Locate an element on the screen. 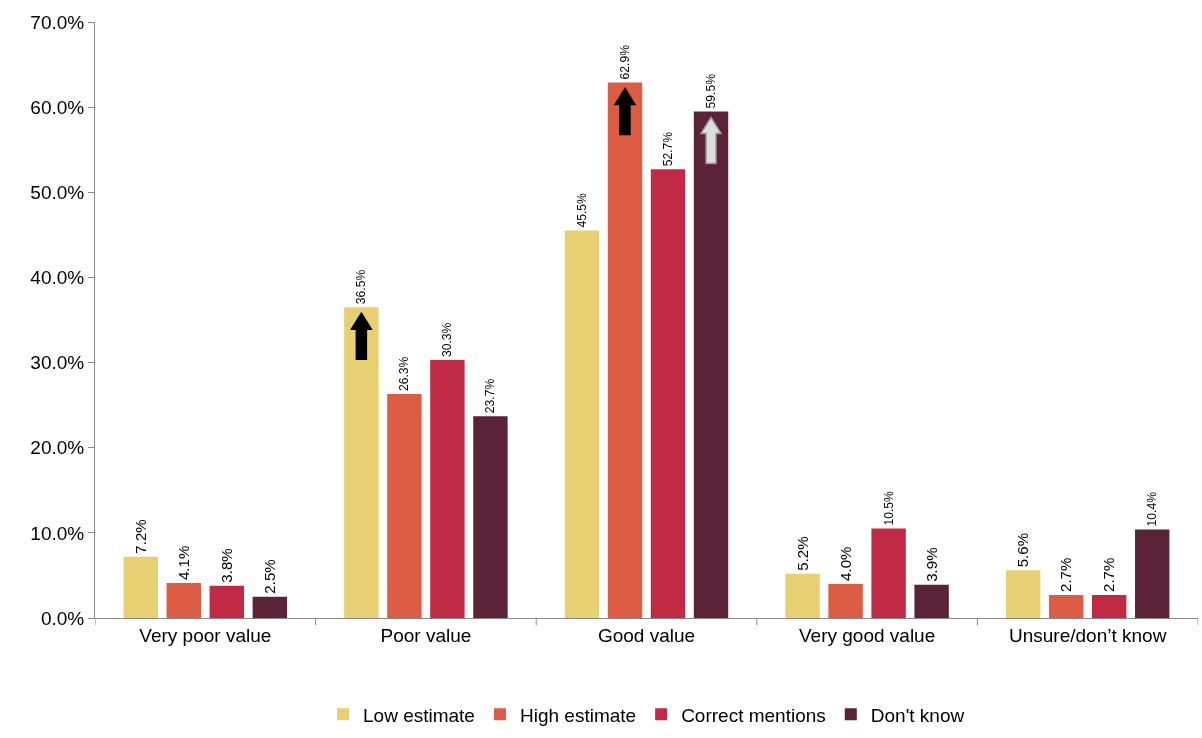  data-label: 7.2% is located at coordinates (140, 536).